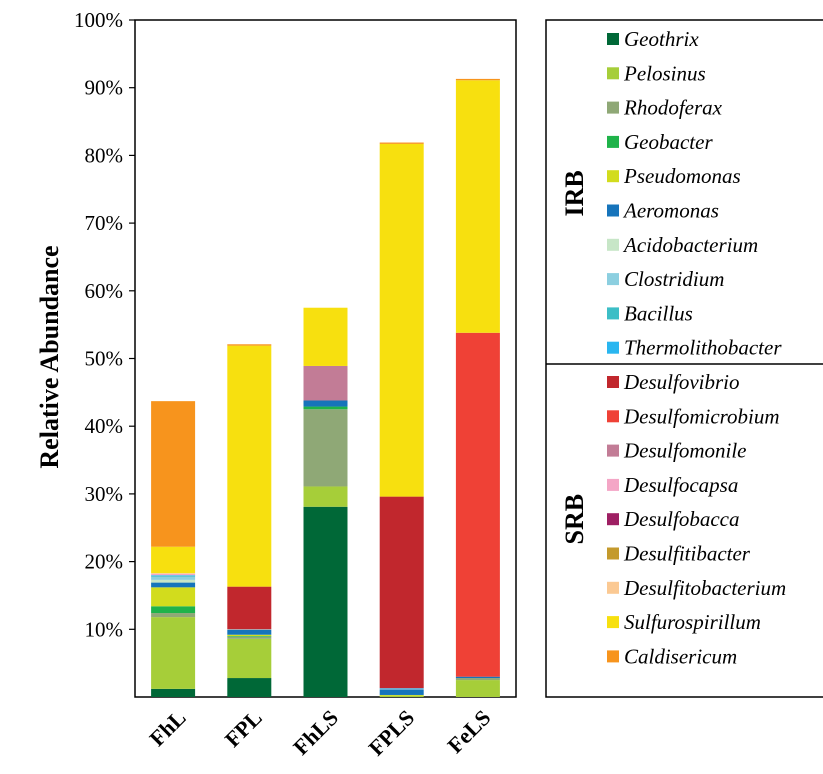  Describe the element at coordinates (574, 193) in the screenshot. I see `legend-group-irb: IRB` at that location.